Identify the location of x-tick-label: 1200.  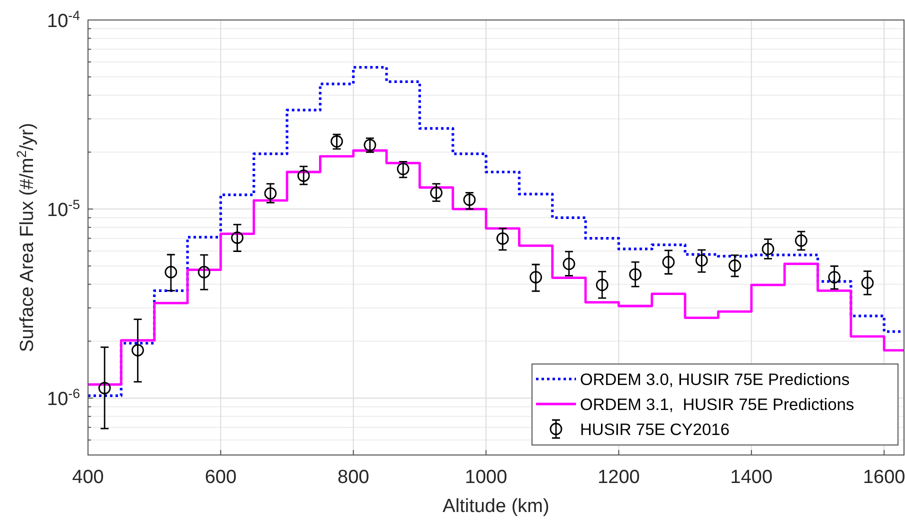
(619, 477).